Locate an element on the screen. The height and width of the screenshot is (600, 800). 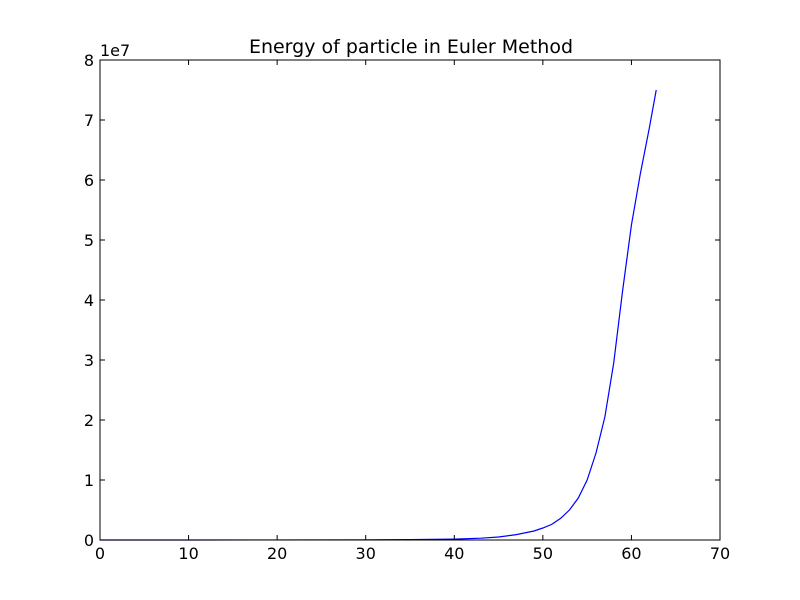
x-tick-label: 50 is located at coordinates (543, 553).